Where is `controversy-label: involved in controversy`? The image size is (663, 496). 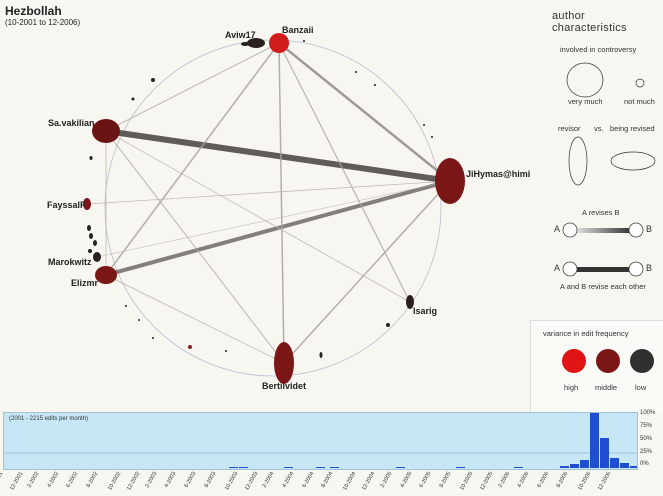 controversy-label: involved in controversy is located at coordinates (598, 49).